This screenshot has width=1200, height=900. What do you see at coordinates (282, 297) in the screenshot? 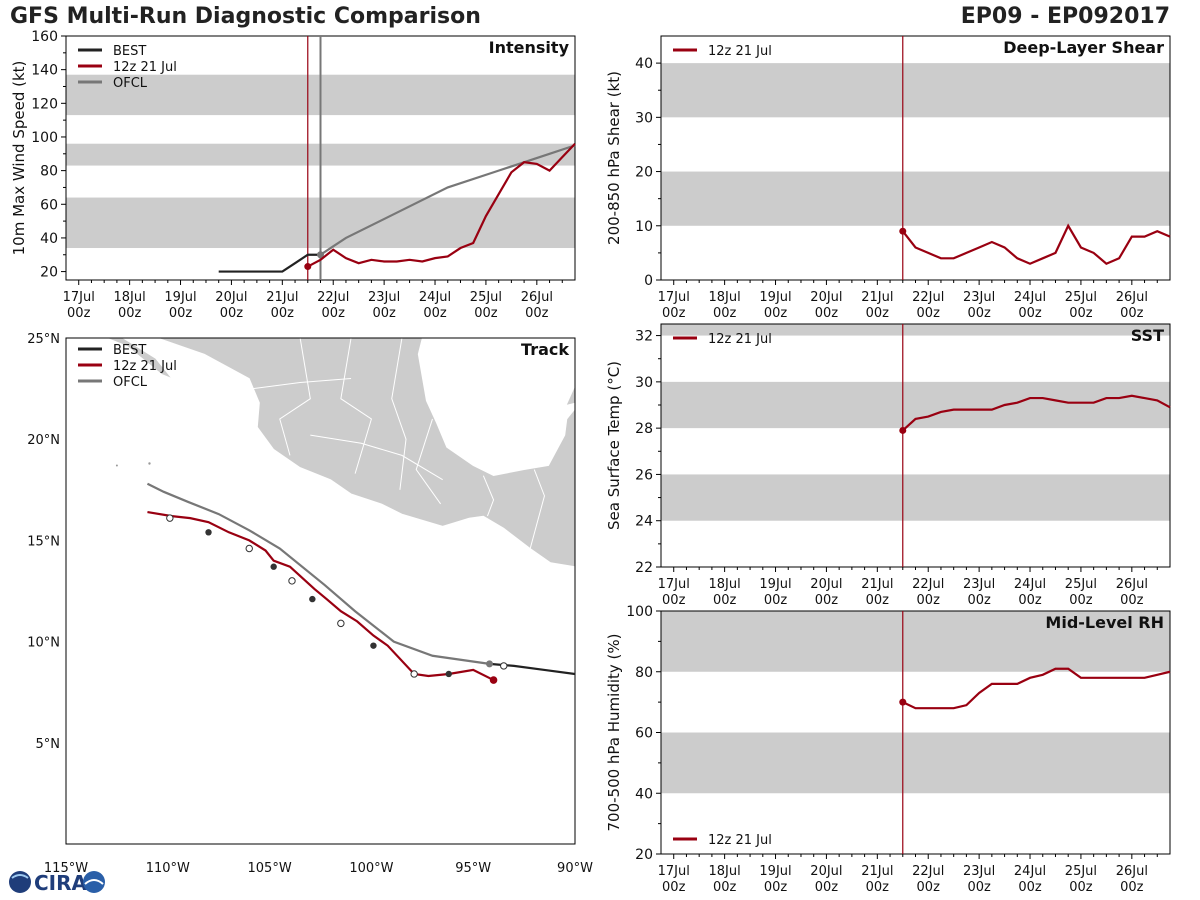
I see `intensity-xtick-day: 21Jul` at bounding box center [282, 297].